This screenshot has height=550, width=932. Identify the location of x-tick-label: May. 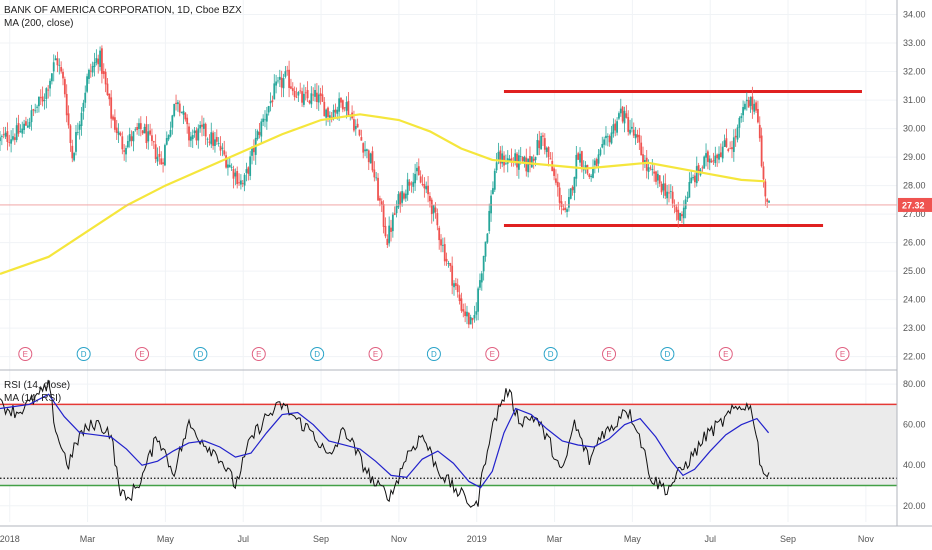
(633, 539).